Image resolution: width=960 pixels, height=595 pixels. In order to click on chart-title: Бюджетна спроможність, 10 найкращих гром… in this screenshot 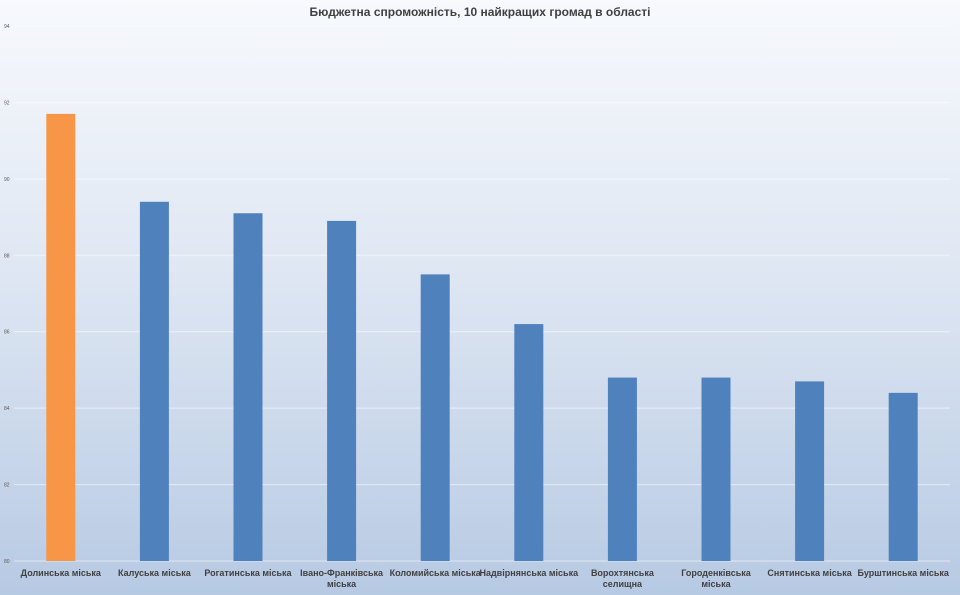, I will do `click(480, 12)`.